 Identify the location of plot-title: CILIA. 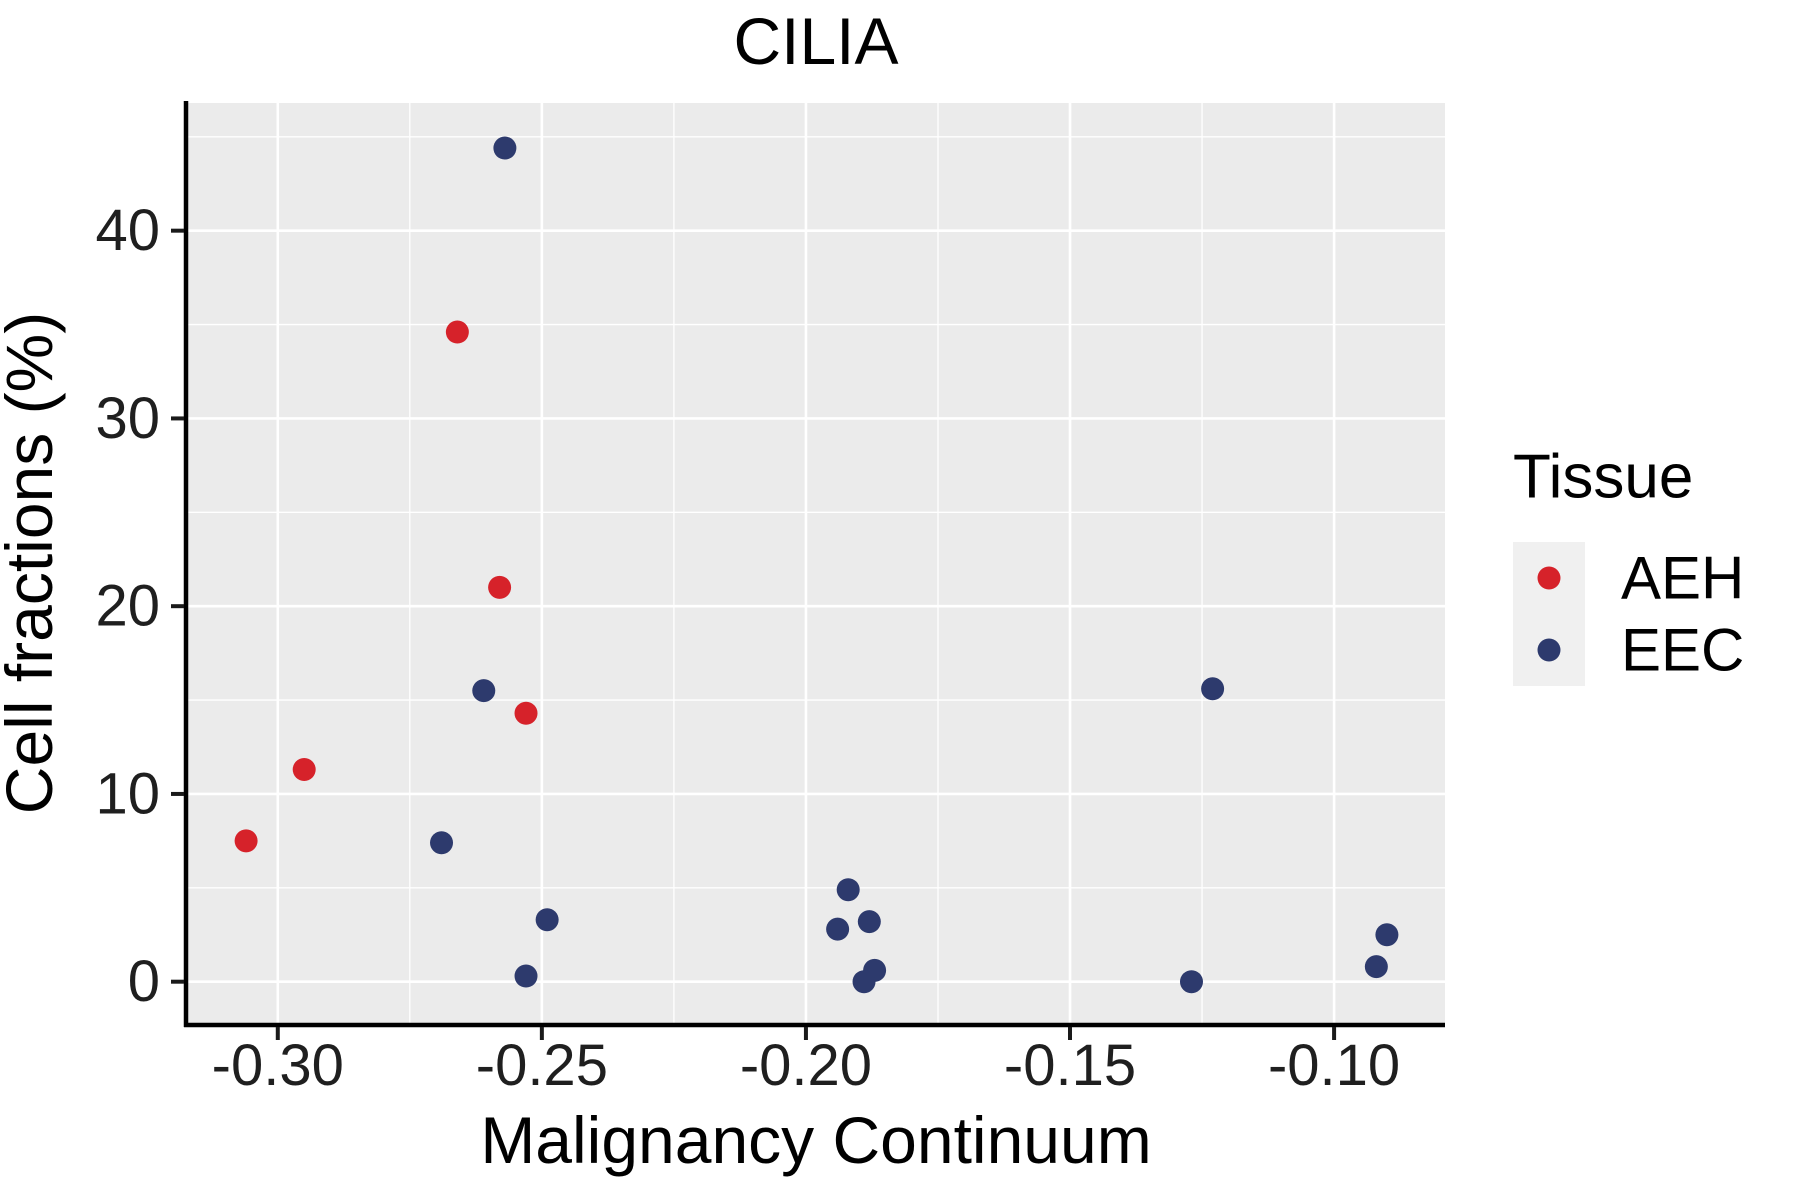
(815, 41).